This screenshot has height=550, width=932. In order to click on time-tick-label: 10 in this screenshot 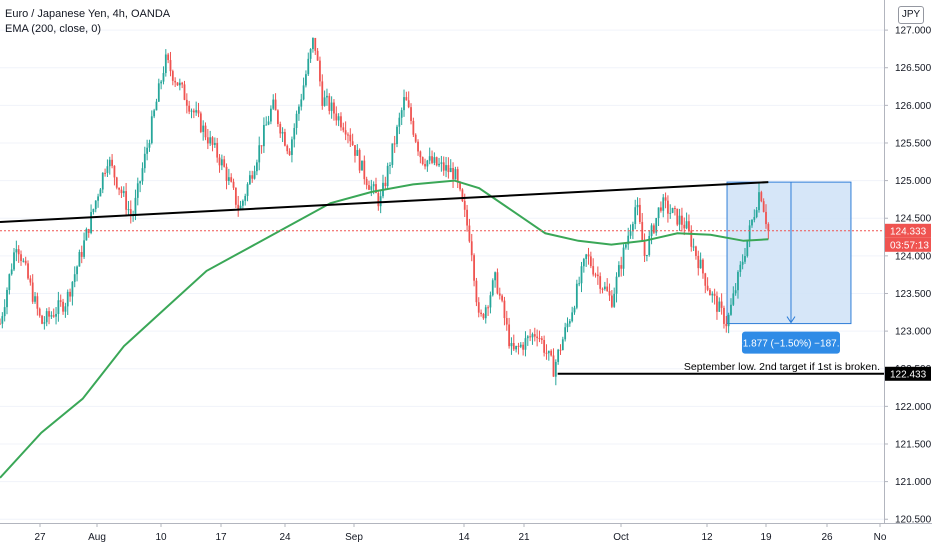, I will do `click(161, 537)`.